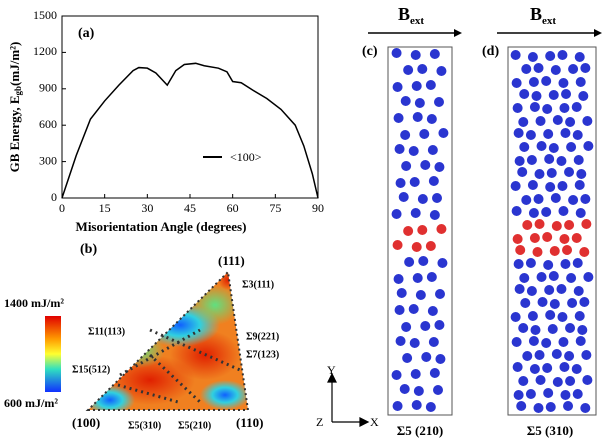 The height and width of the screenshot is (441, 610). What do you see at coordinates (318, 208) in the screenshot?
I see `x-tick-label: 90` at bounding box center [318, 208].